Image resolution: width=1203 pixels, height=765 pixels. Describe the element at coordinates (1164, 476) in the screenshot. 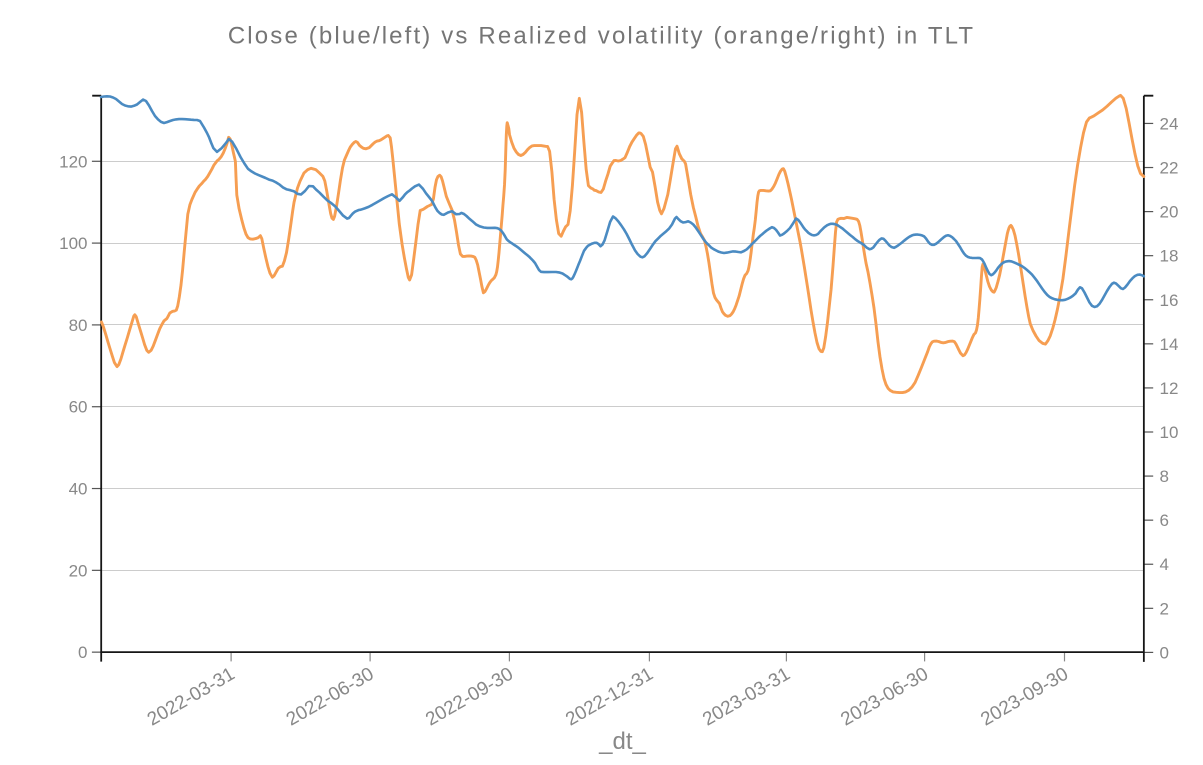

I see `svg-text: 8` at that location.